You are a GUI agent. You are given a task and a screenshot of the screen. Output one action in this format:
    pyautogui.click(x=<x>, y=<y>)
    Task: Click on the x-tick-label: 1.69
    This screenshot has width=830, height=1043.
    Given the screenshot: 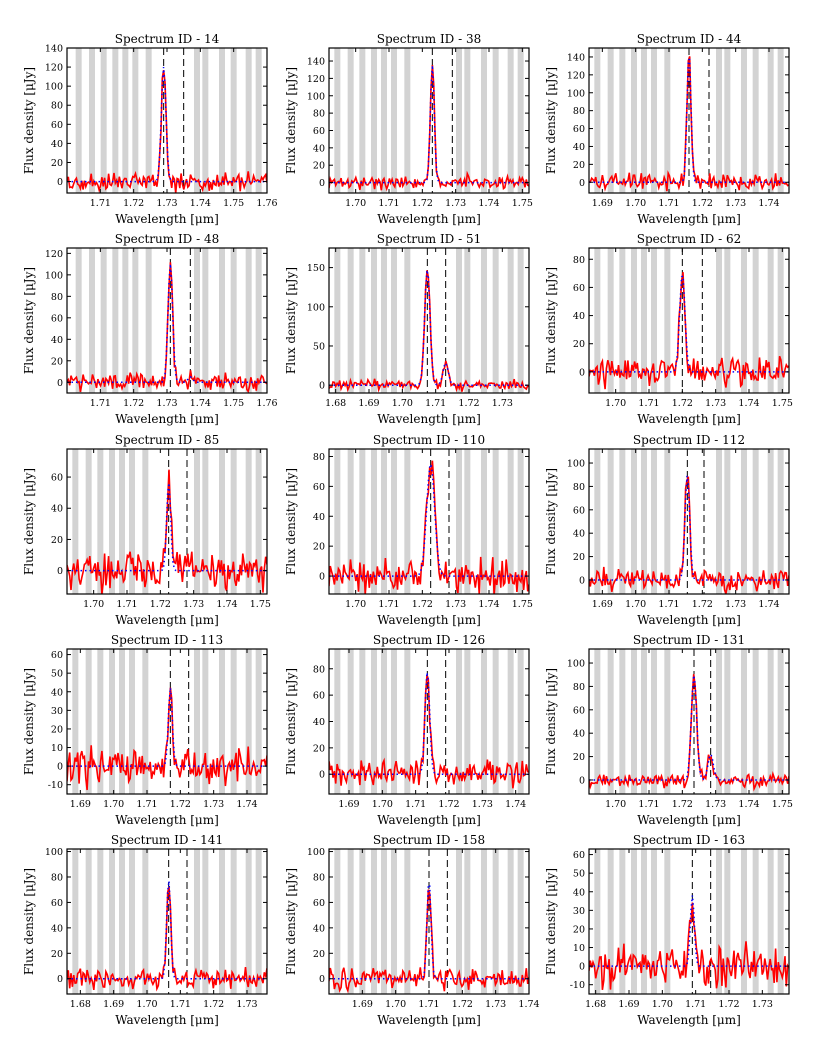 What is the action you would take?
    pyautogui.click(x=368, y=403)
    